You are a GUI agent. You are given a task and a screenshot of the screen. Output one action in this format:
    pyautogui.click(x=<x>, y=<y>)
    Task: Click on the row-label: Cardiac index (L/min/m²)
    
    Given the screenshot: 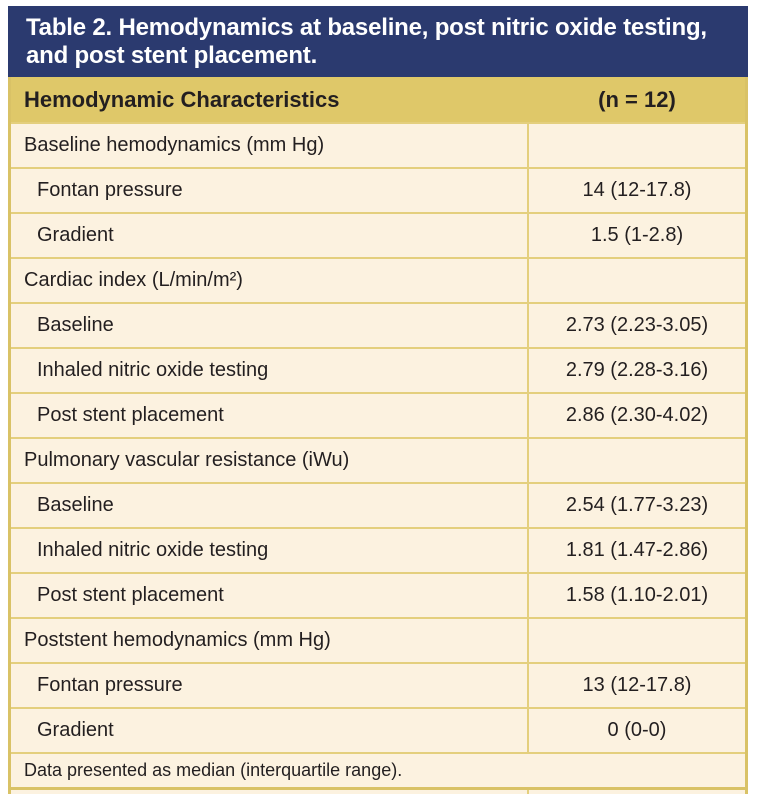 What is the action you would take?
    pyautogui.click(x=270, y=280)
    